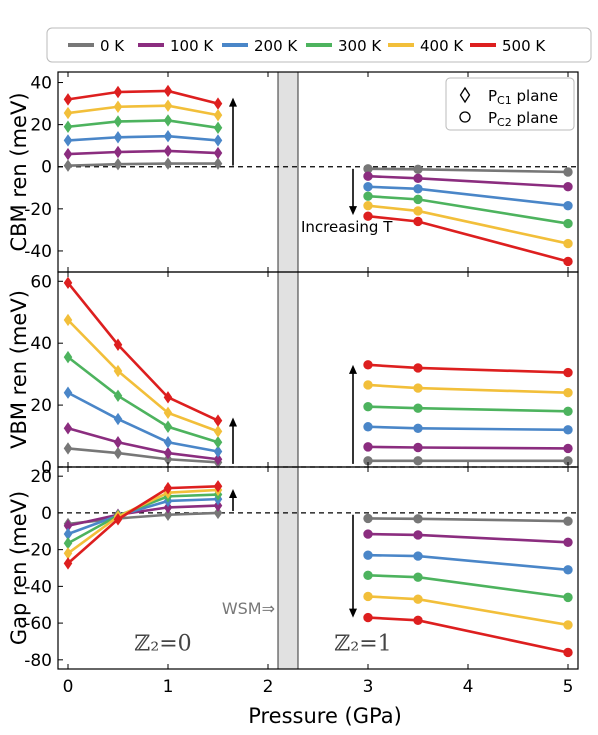 This screenshot has width=598, height=735. I want to click on series-line-left-200K, so click(143, 422).